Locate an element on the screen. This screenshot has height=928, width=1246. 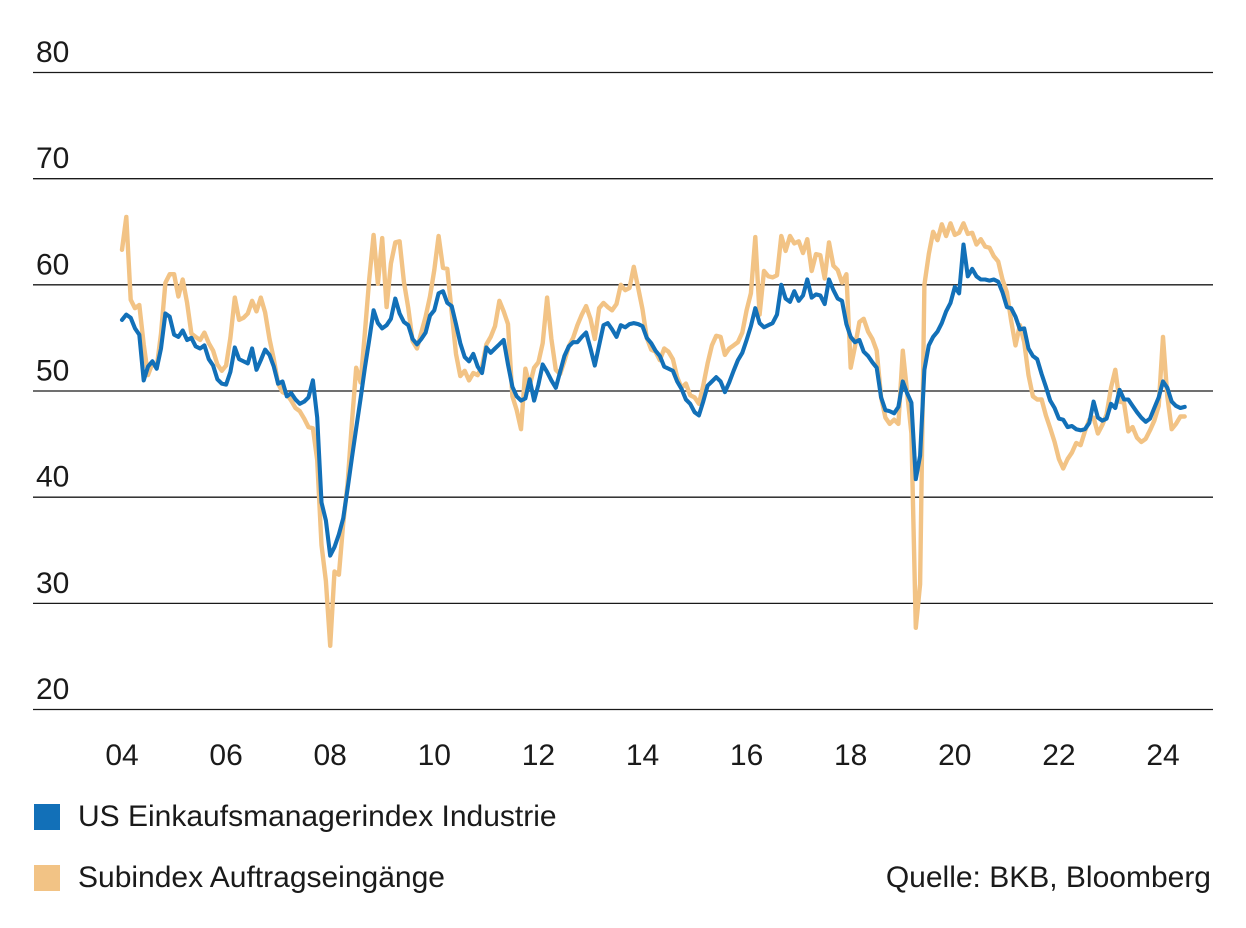
svg-text: 14 is located at coordinates (642, 755).